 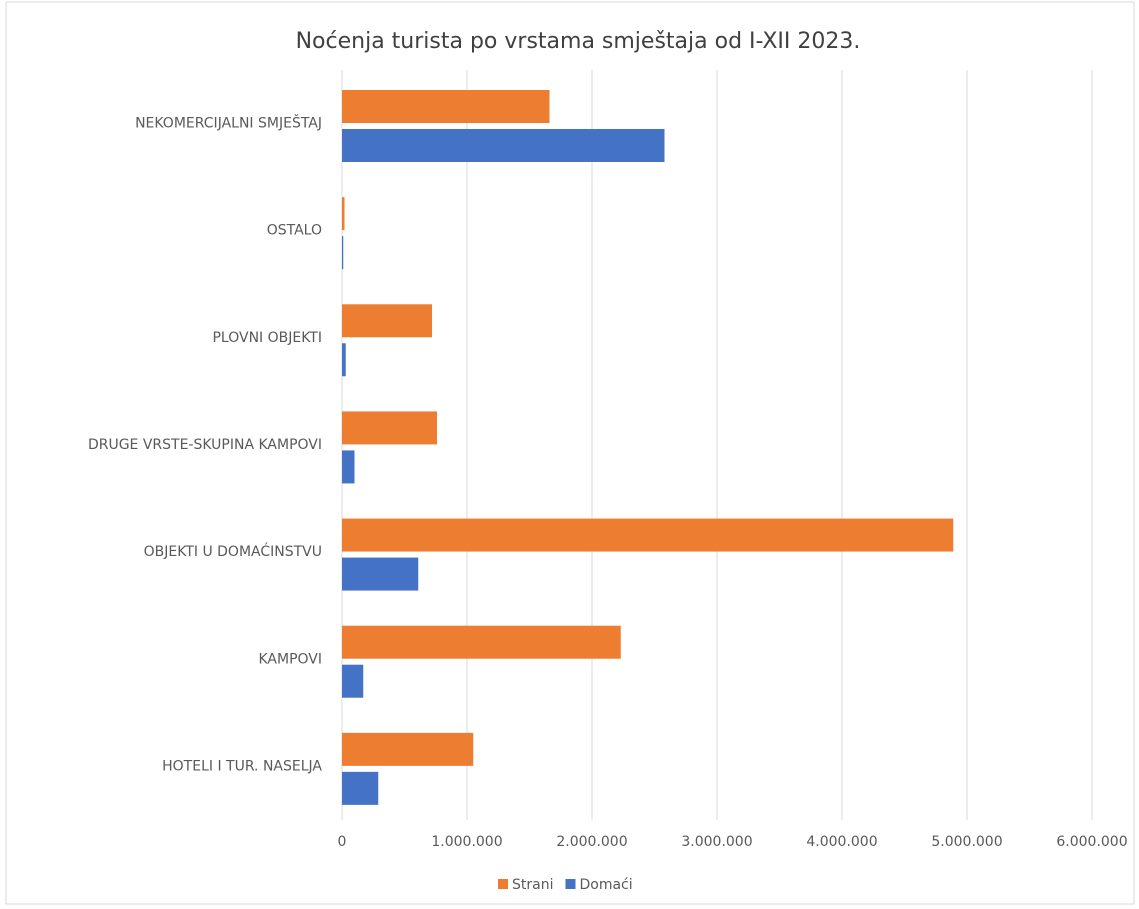 What do you see at coordinates (342, 842) in the screenshot?
I see `x-tick-label: 0` at bounding box center [342, 842].